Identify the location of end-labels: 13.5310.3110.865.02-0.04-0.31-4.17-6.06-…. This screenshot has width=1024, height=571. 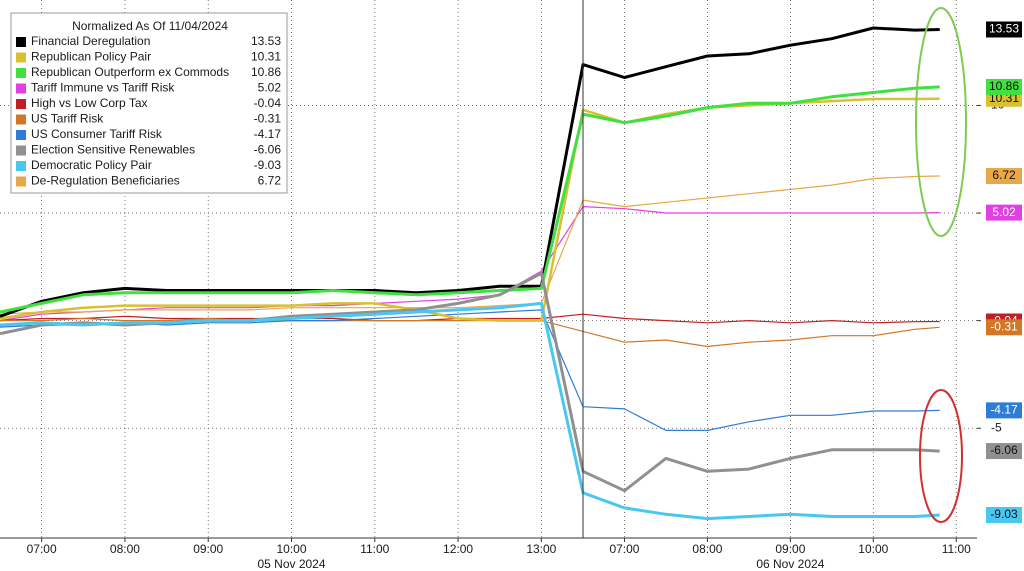
(1004, 272).